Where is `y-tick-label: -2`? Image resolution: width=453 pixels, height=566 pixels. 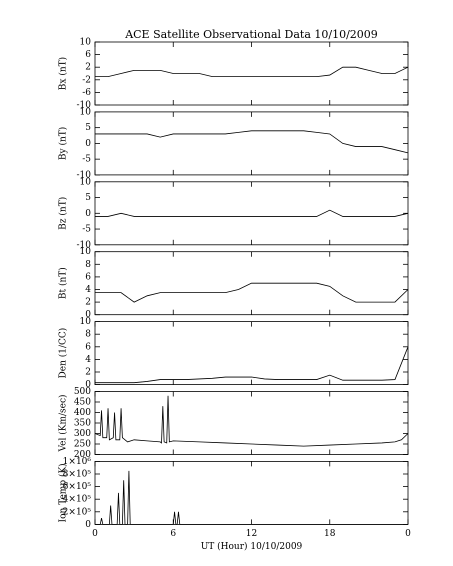
y-tick-label: -2 is located at coordinates (86, 80).